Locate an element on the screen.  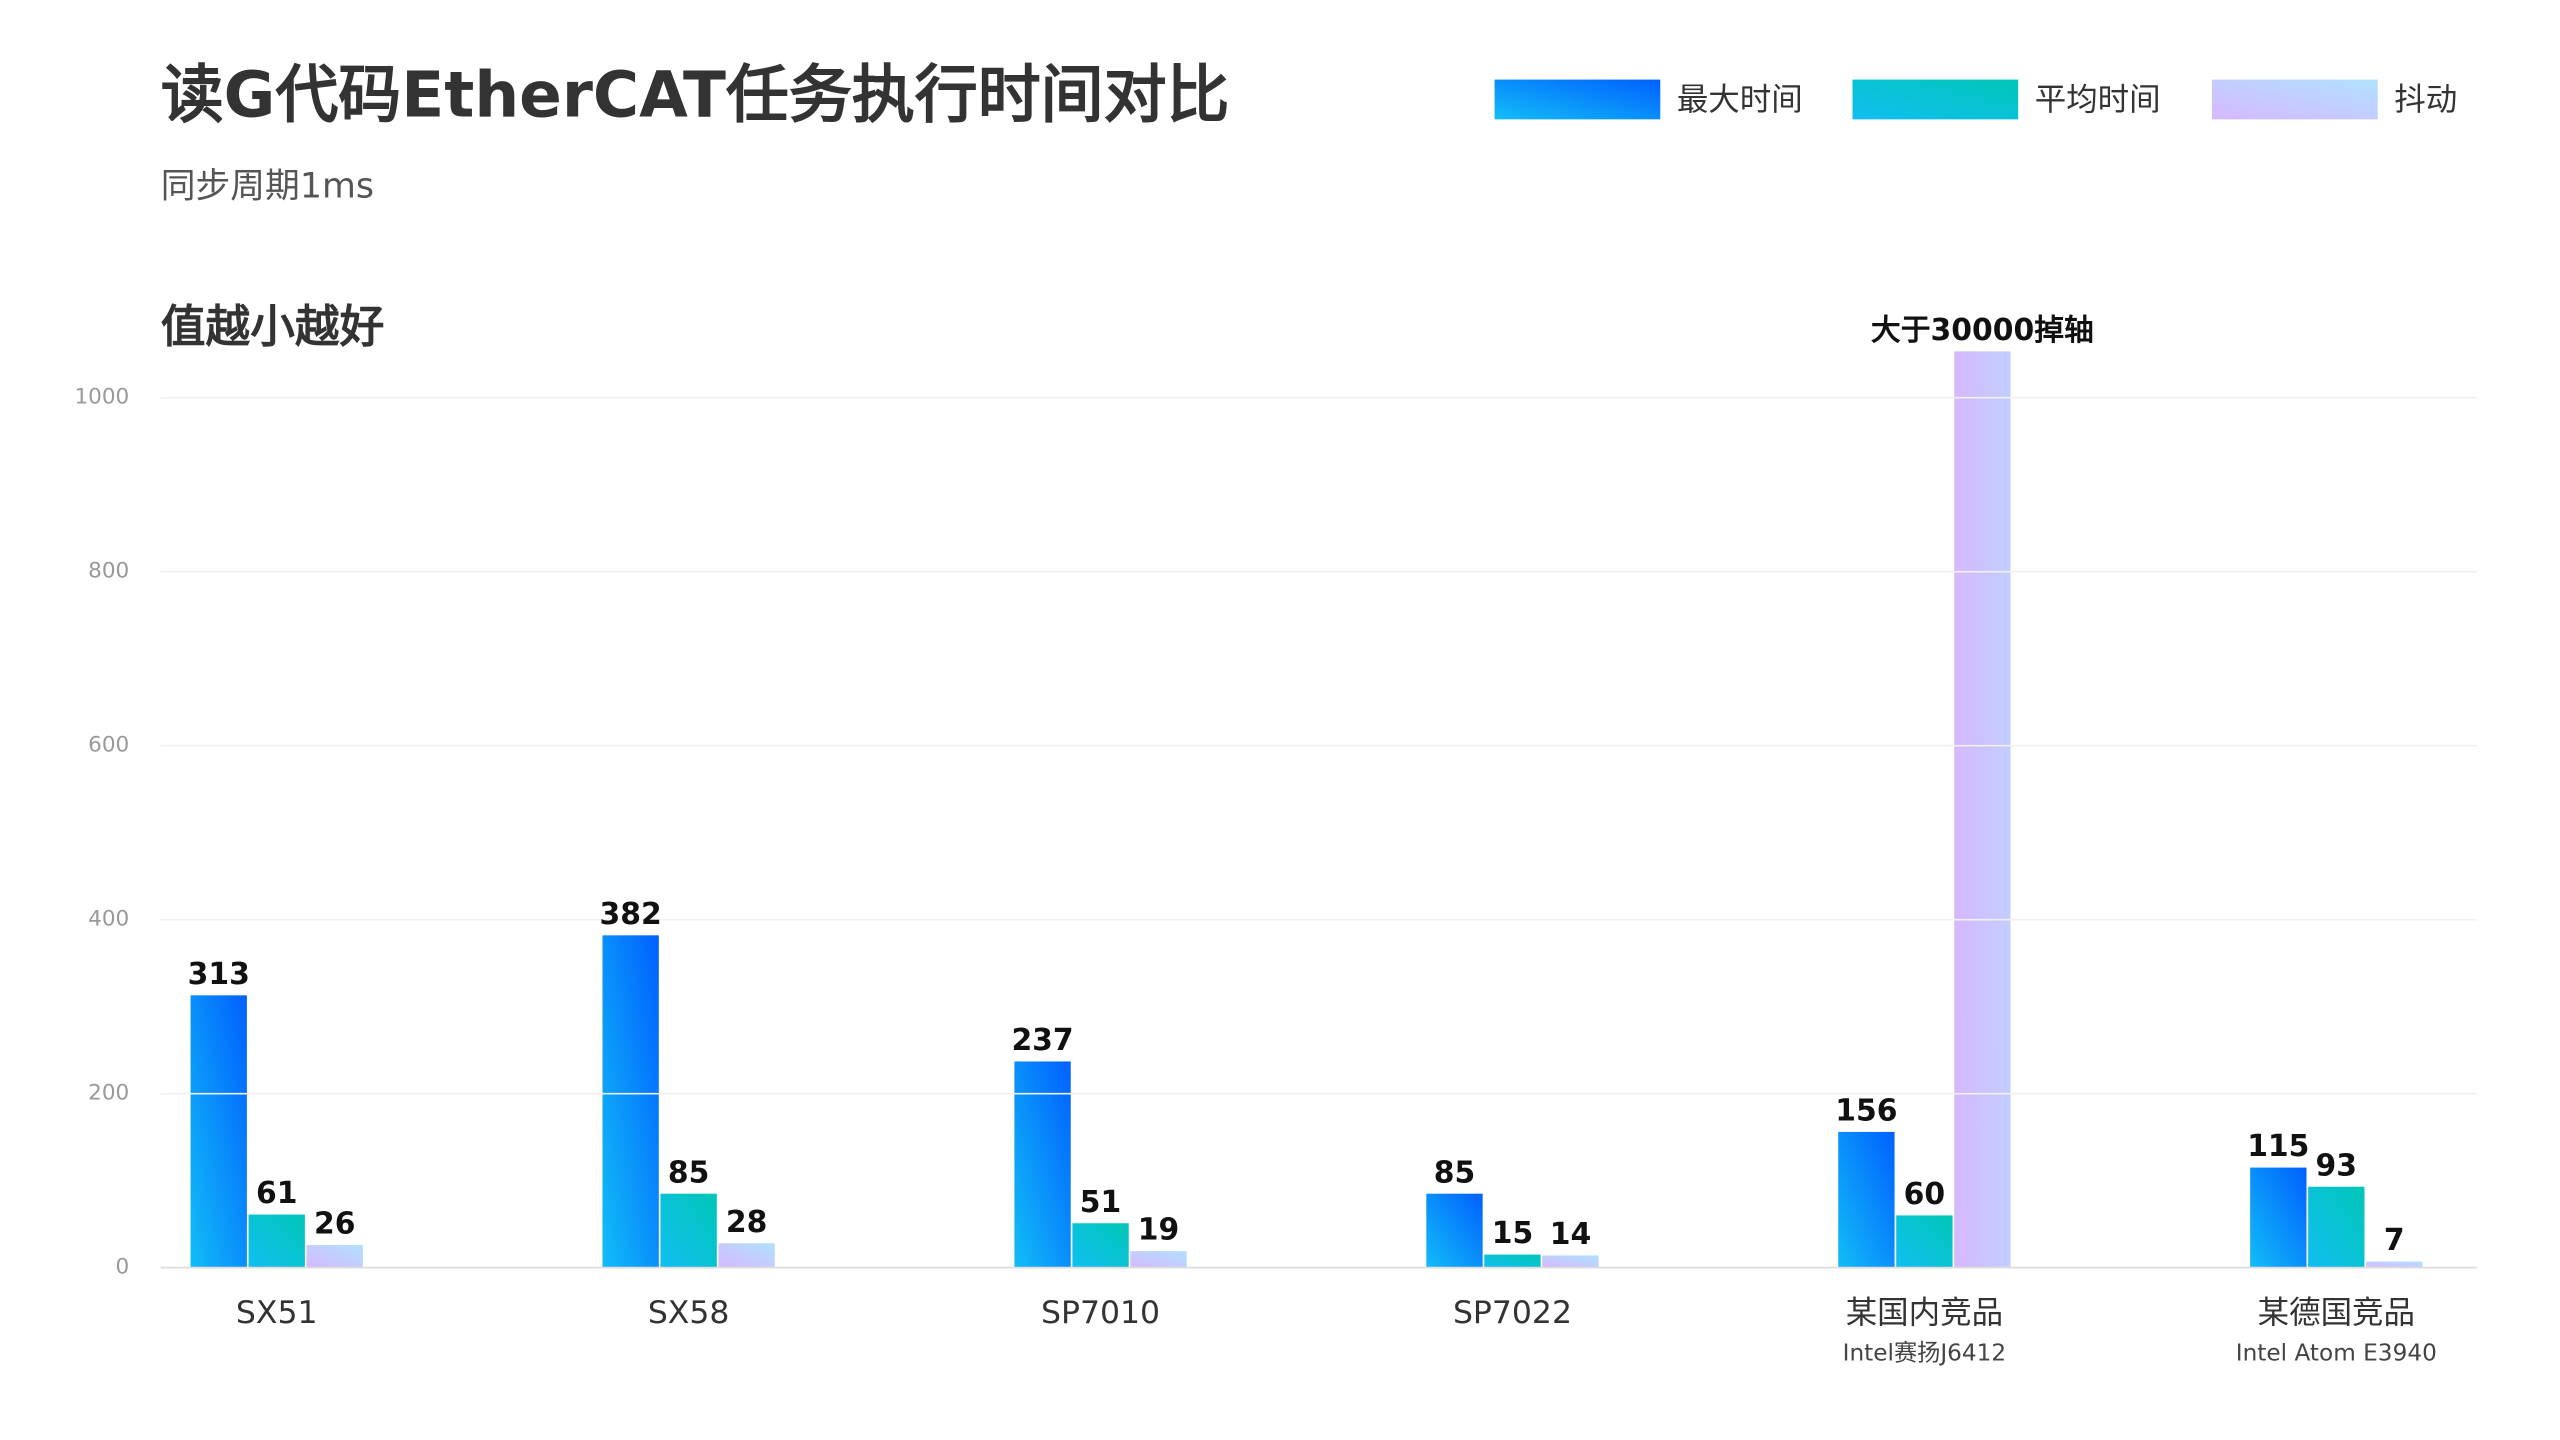
value-label: 156 is located at coordinates (1866, 1111).